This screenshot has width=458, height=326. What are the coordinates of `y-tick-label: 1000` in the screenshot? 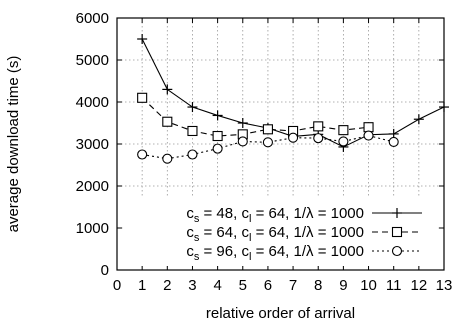 It's located at (92, 228).